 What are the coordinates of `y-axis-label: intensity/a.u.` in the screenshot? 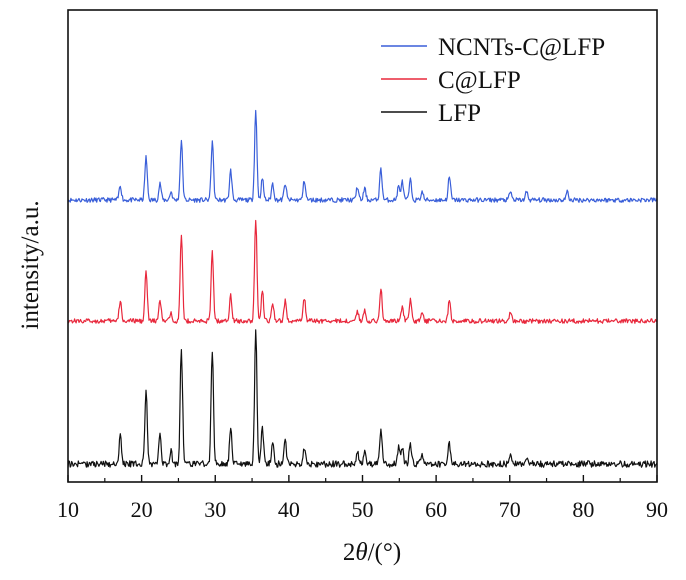 It's located at (30, 264).